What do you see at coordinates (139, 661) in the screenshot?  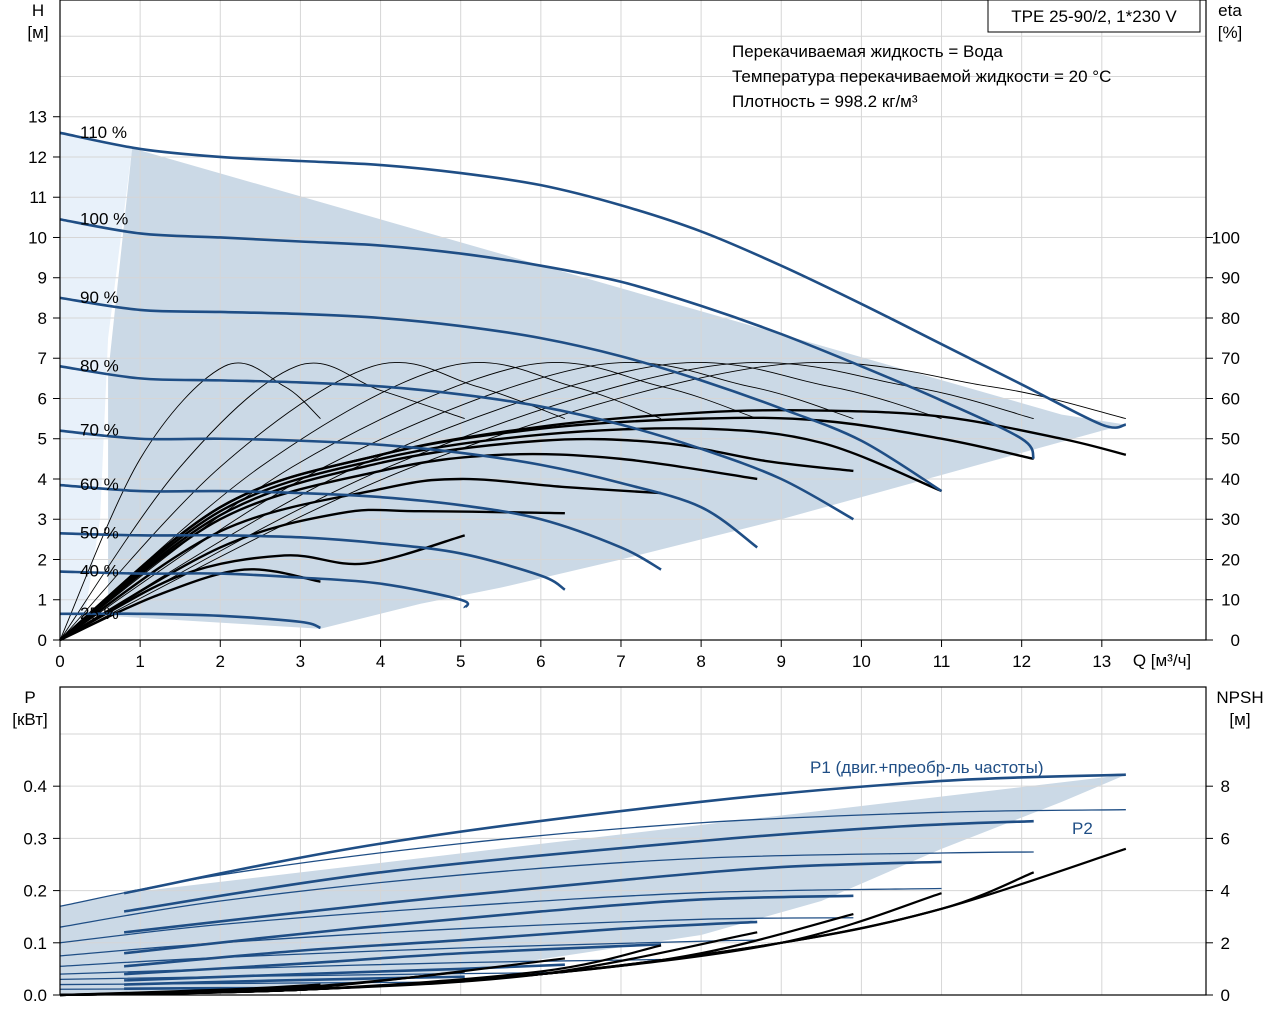 I see `qh-x-tick-label: 1` at bounding box center [139, 661].